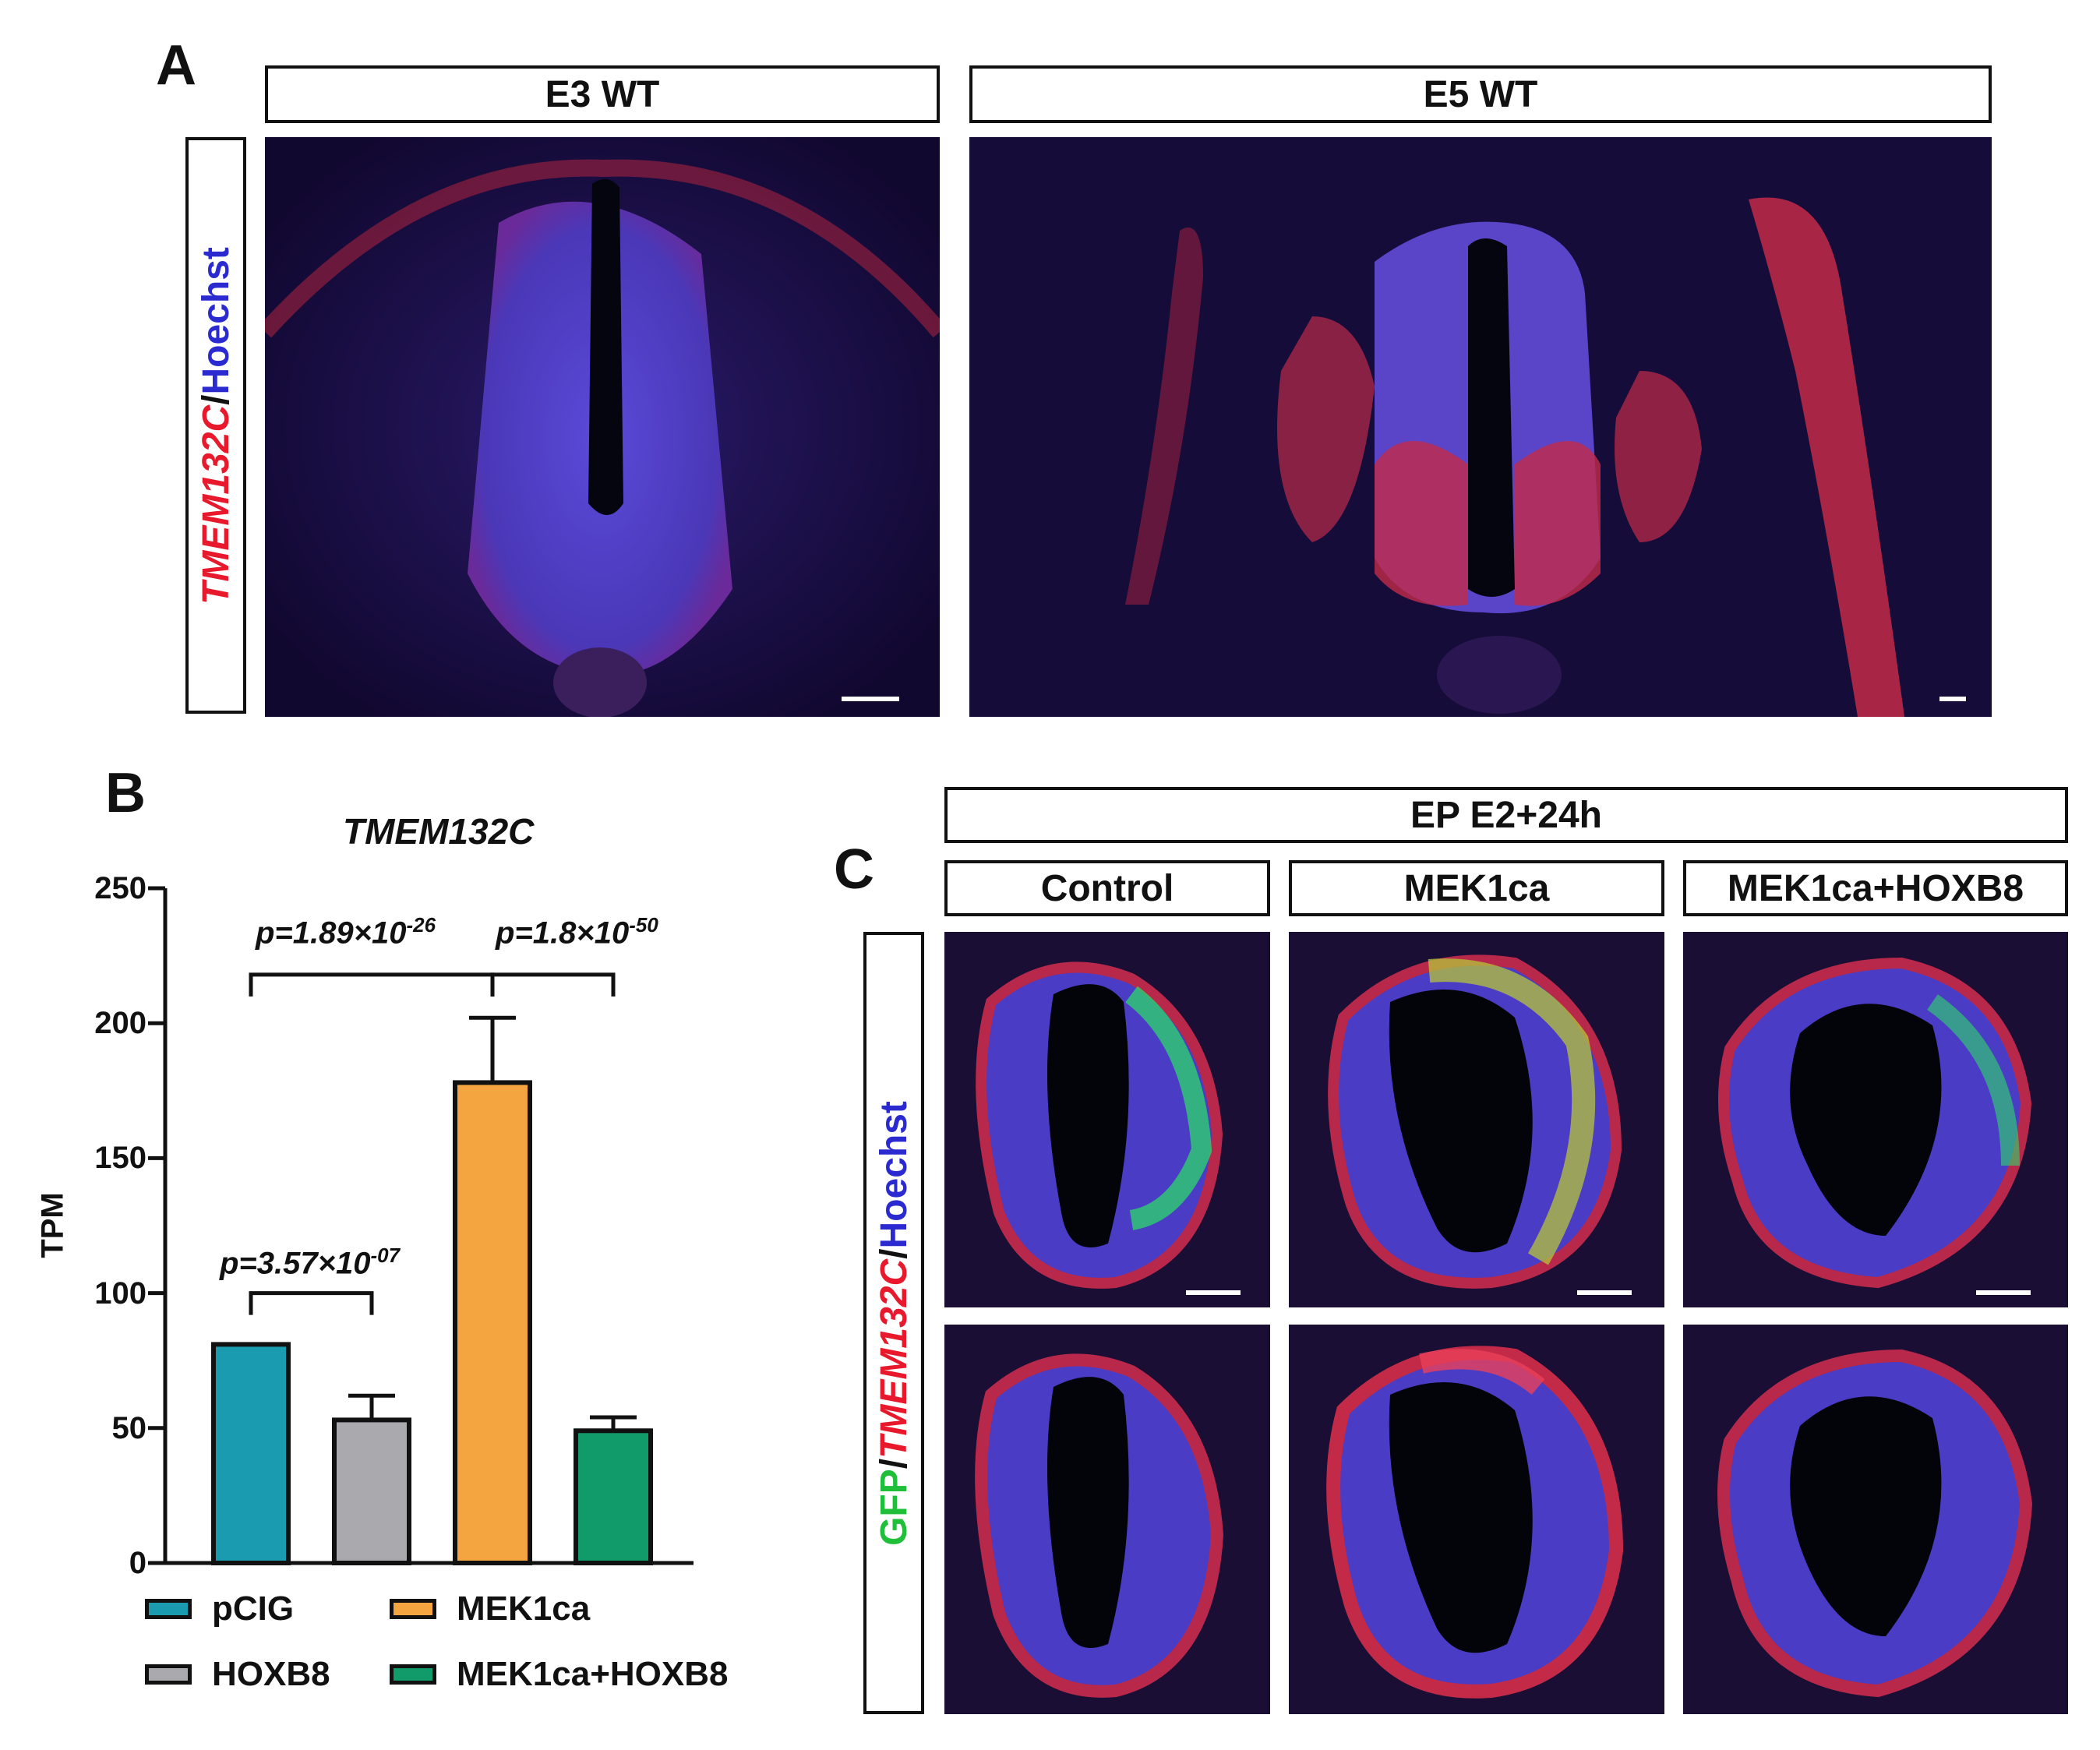 The width and height of the screenshot is (2100, 1750). I want to click on column-header-mek1ca-hoxb8: MEK1ca+HOXB8, so click(1876, 888).